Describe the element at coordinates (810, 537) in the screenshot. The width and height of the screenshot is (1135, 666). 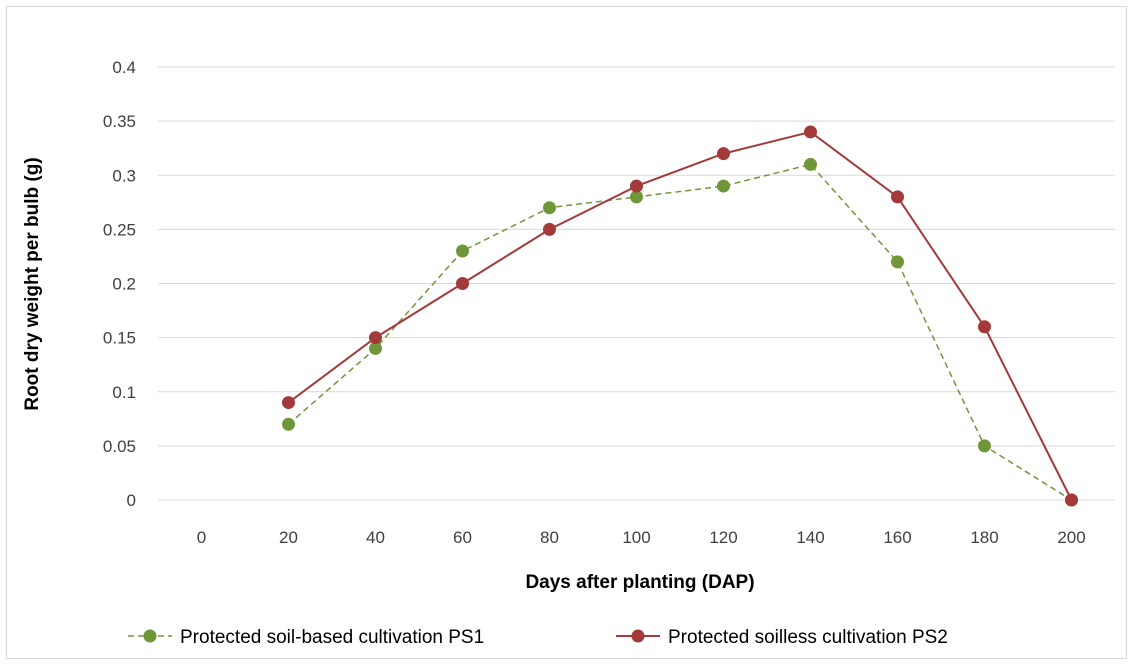
I see `x-tick-7: 140` at that location.